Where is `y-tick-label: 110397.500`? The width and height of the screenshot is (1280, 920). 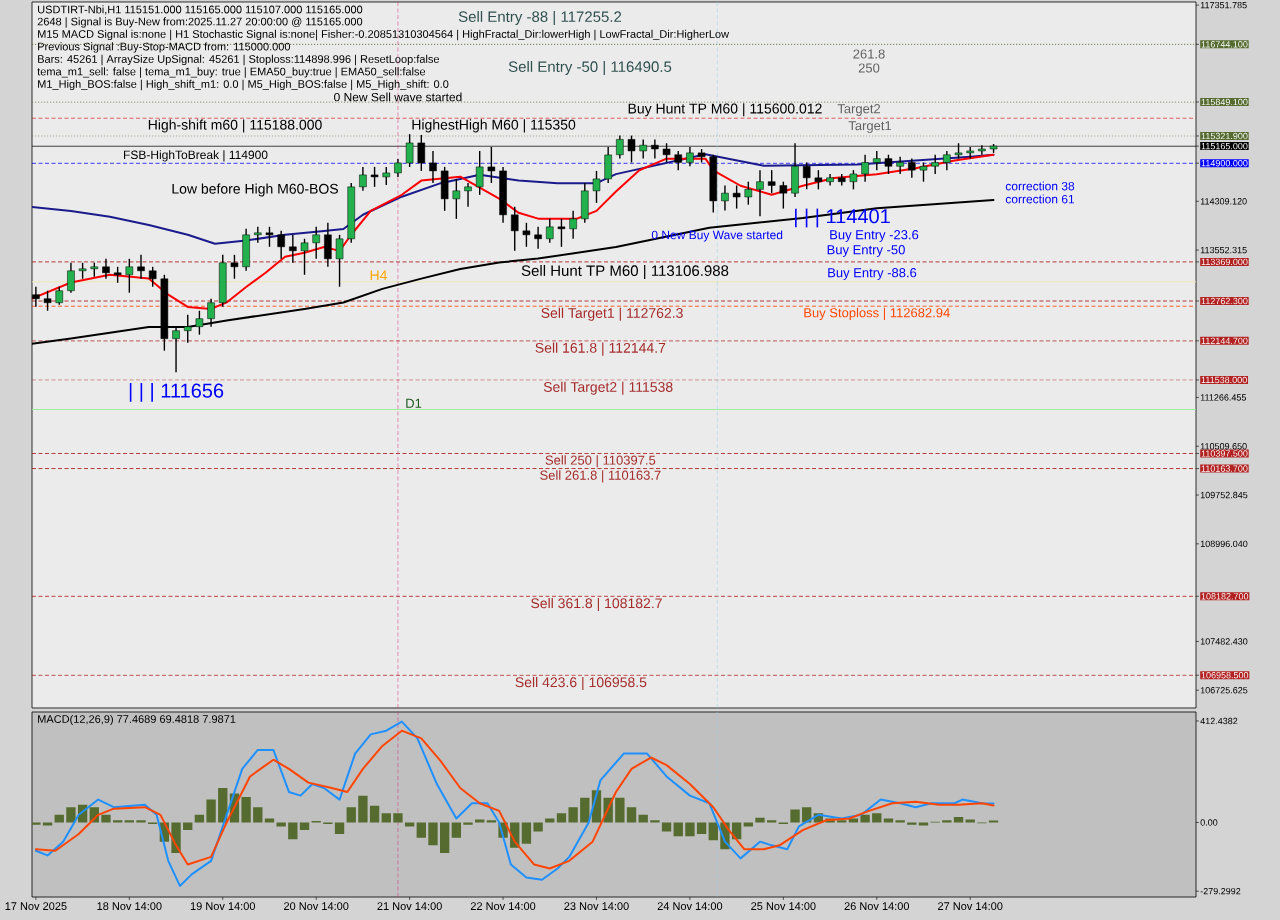
y-tick-label: 110397.500 is located at coordinates (1224, 453).